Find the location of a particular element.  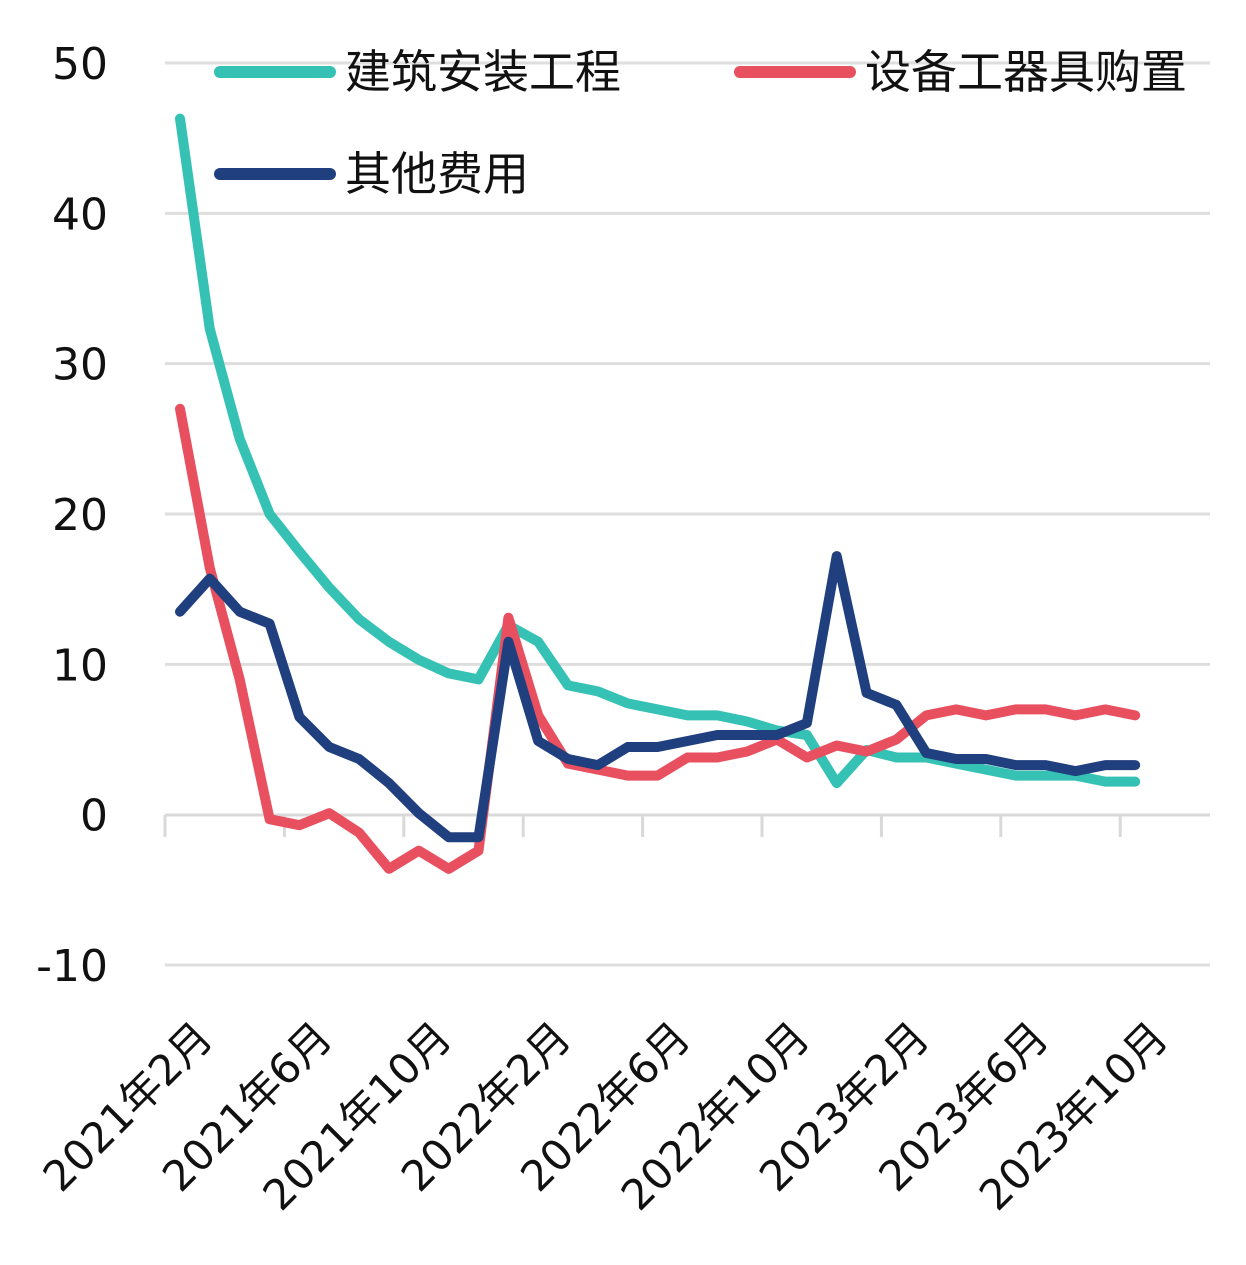

y-tick-label: -10 is located at coordinates (72, 966).